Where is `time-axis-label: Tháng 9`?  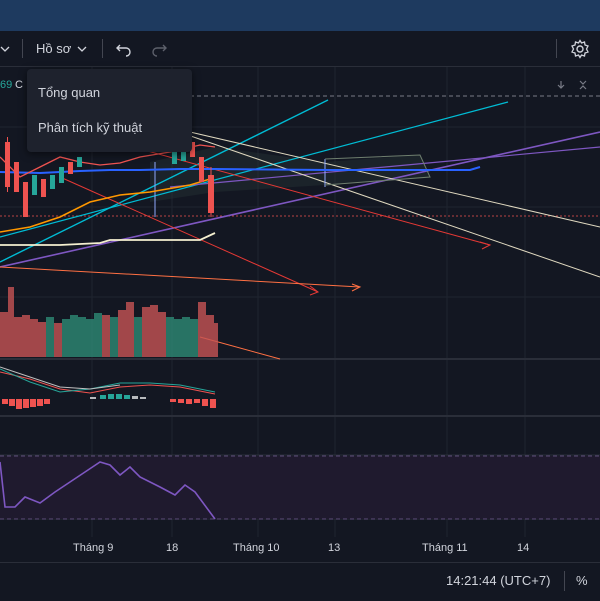
time-axis-label: Tháng 9 is located at coordinates (93, 548).